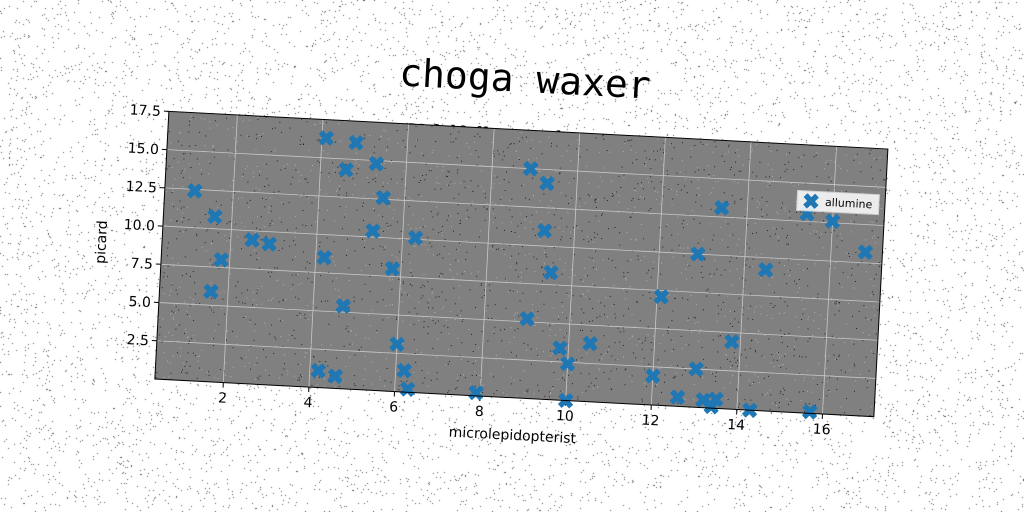 The height and width of the screenshot is (512, 1024). Describe the element at coordinates (139, 302) in the screenshot. I see `y-tick-label: 5.0` at that location.